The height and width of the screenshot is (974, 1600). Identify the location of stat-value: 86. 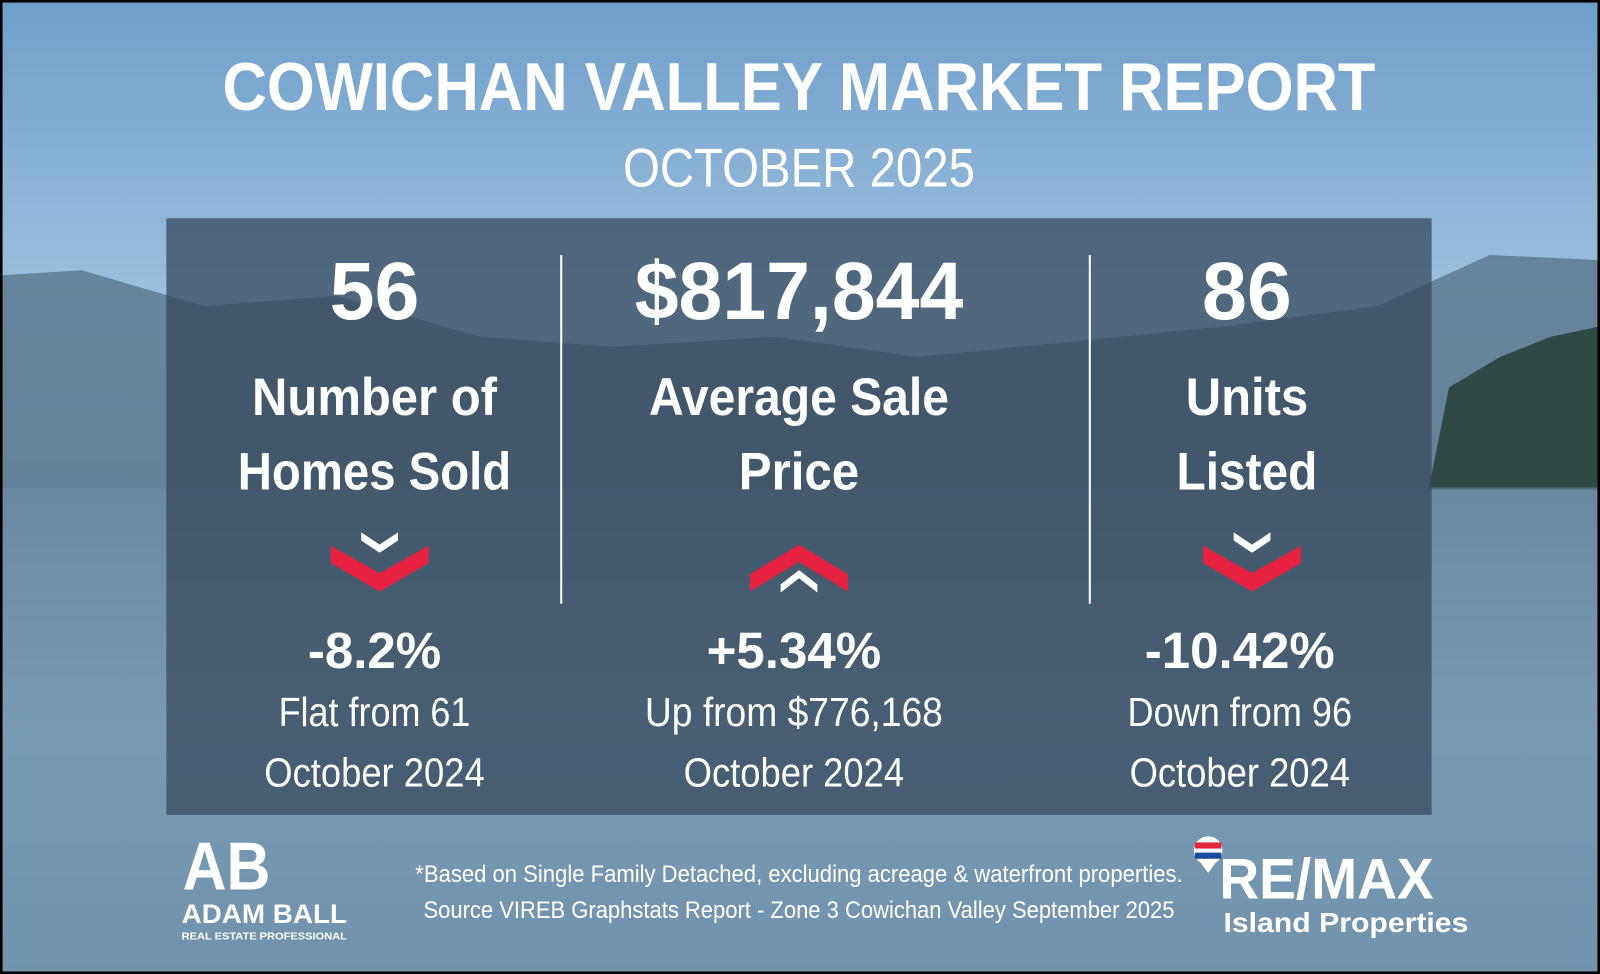
(1247, 291).